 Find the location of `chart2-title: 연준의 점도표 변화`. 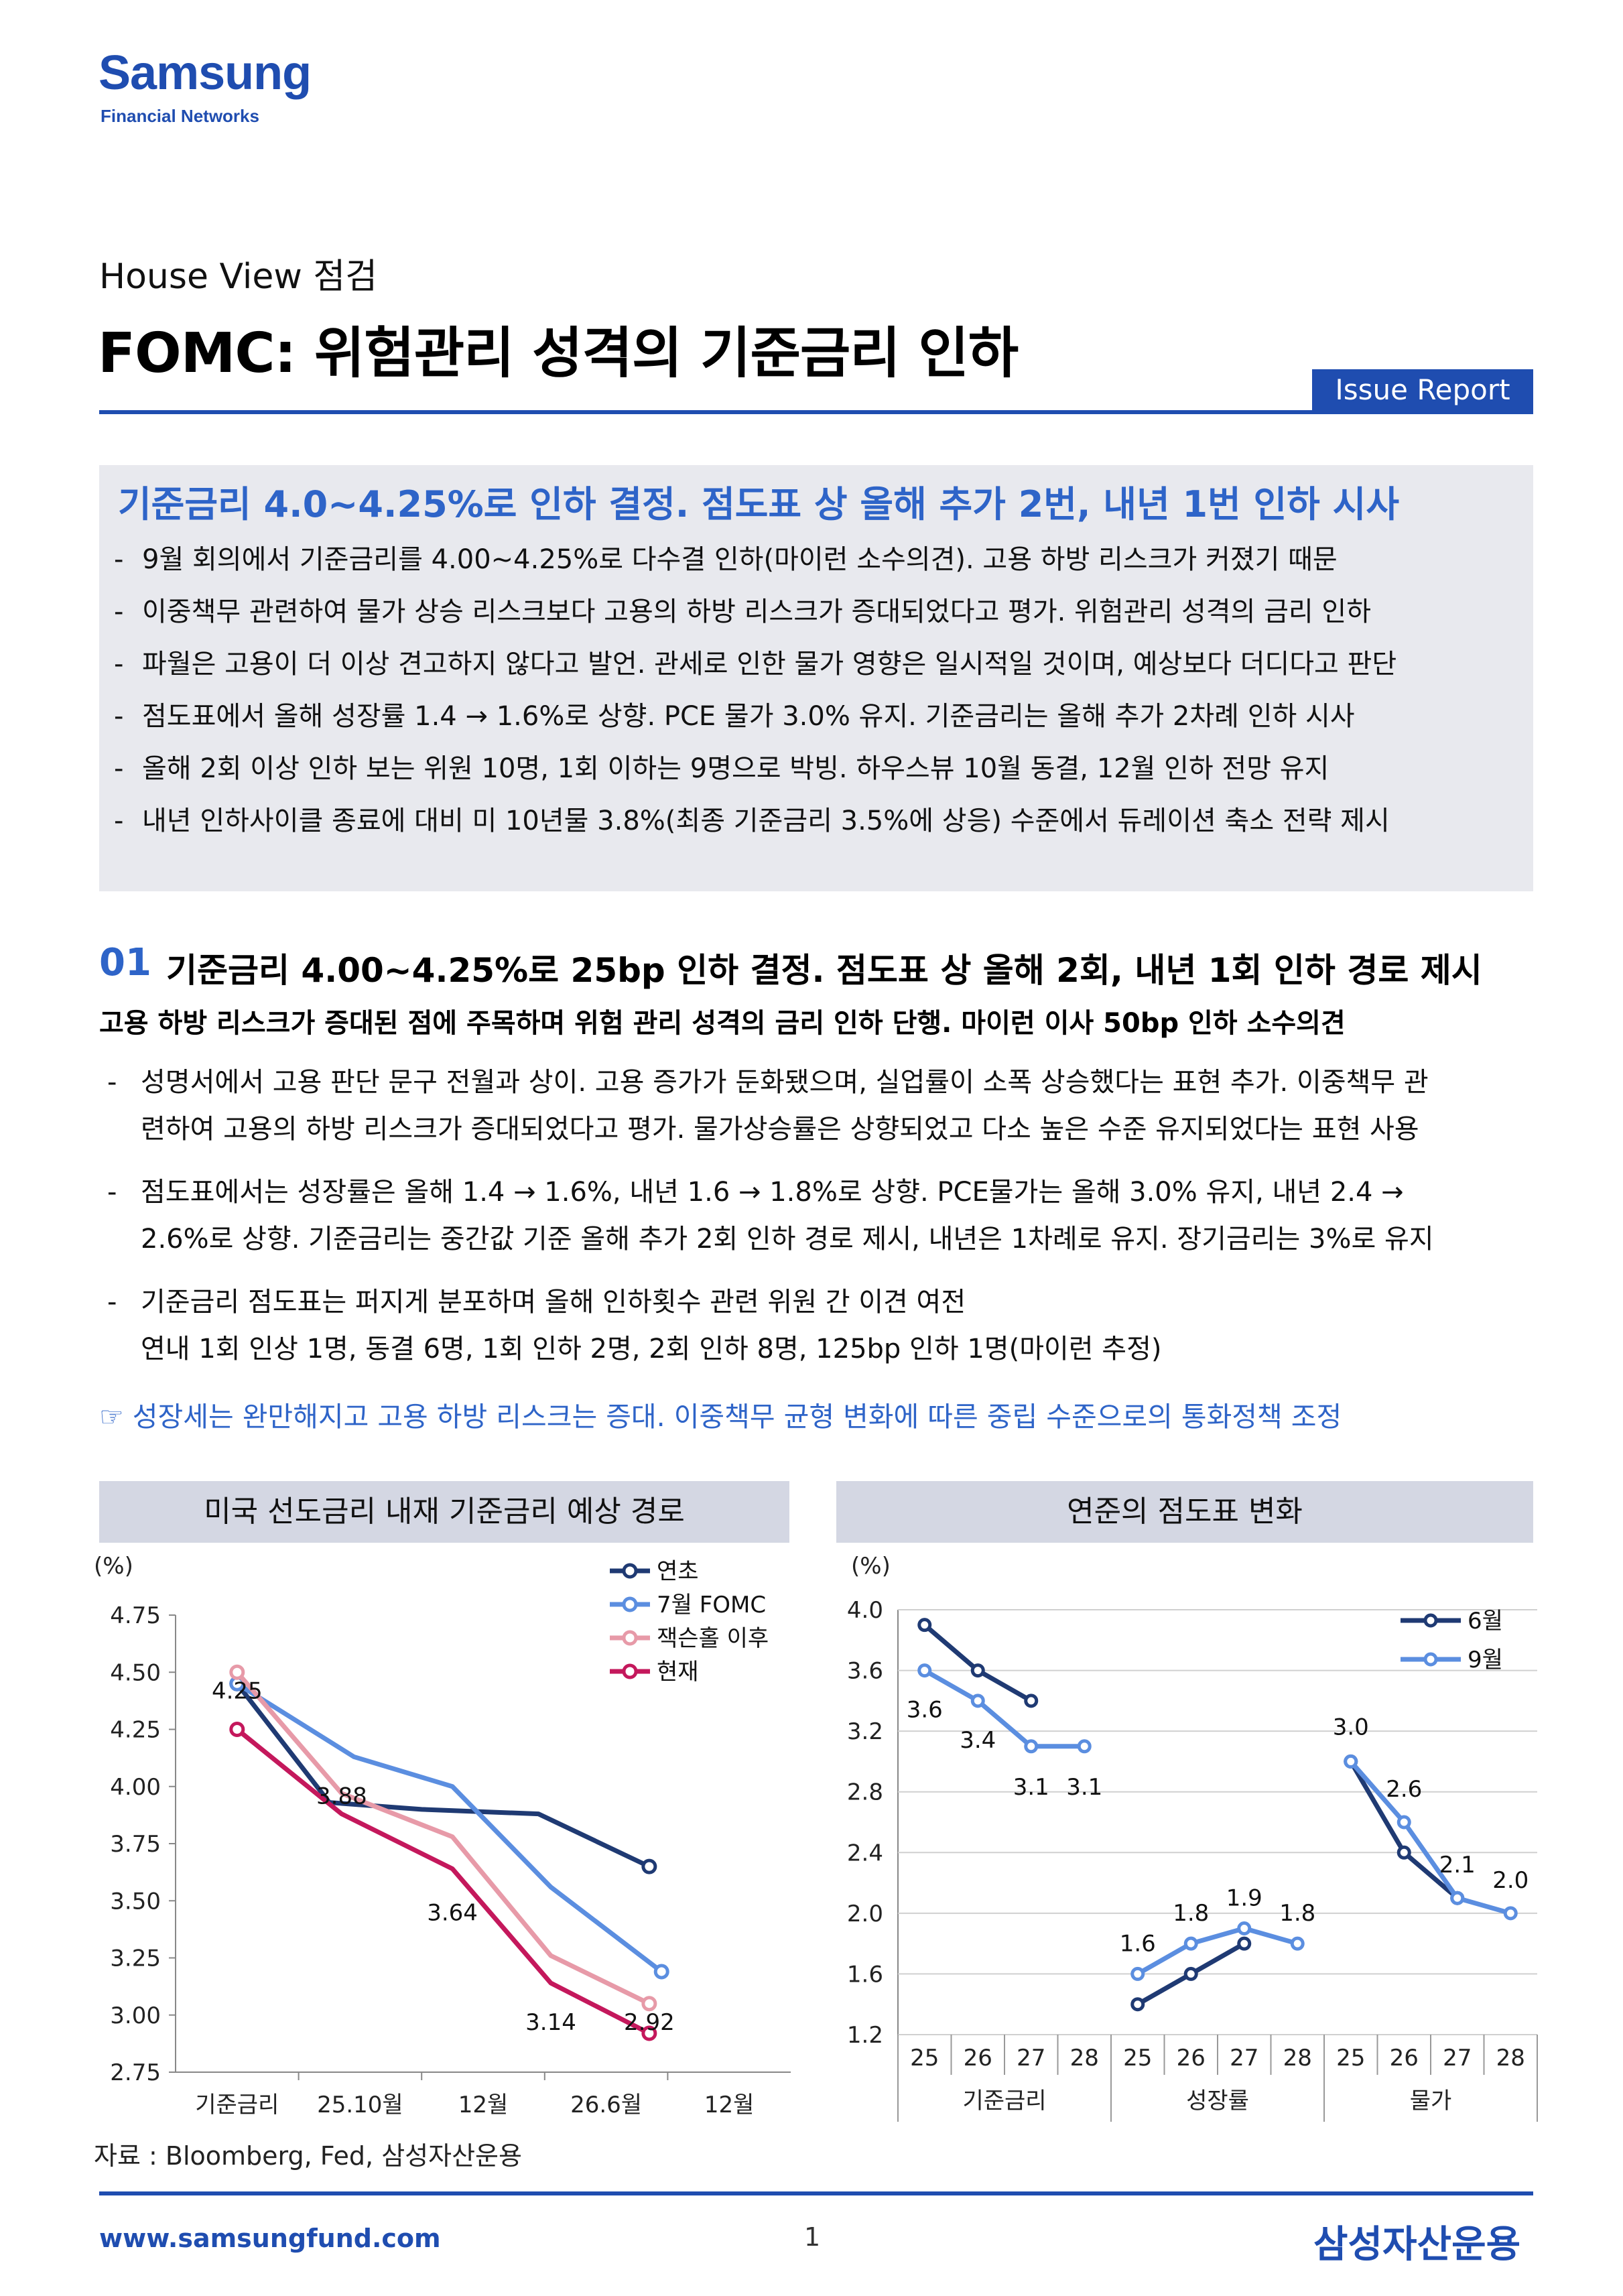

chart2-title: 연준의 점도표 변화 is located at coordinates (1184, 1512).